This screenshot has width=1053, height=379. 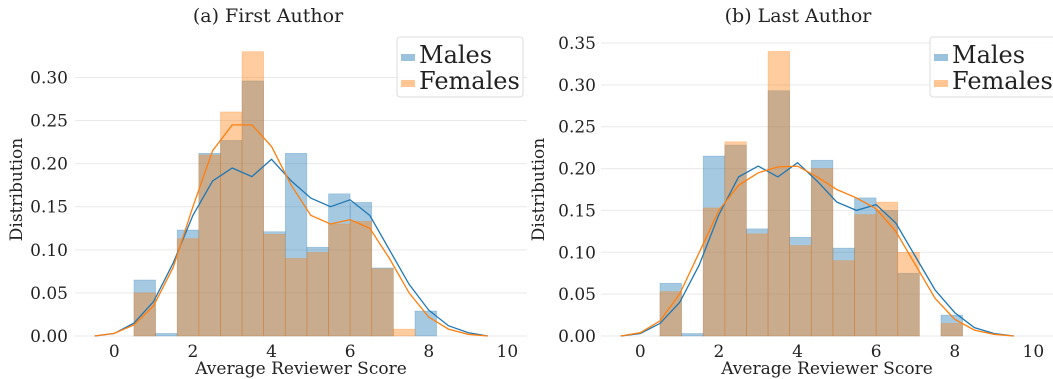 I want to click on chart-title: (a) First Author, so click(x=268, y=16).